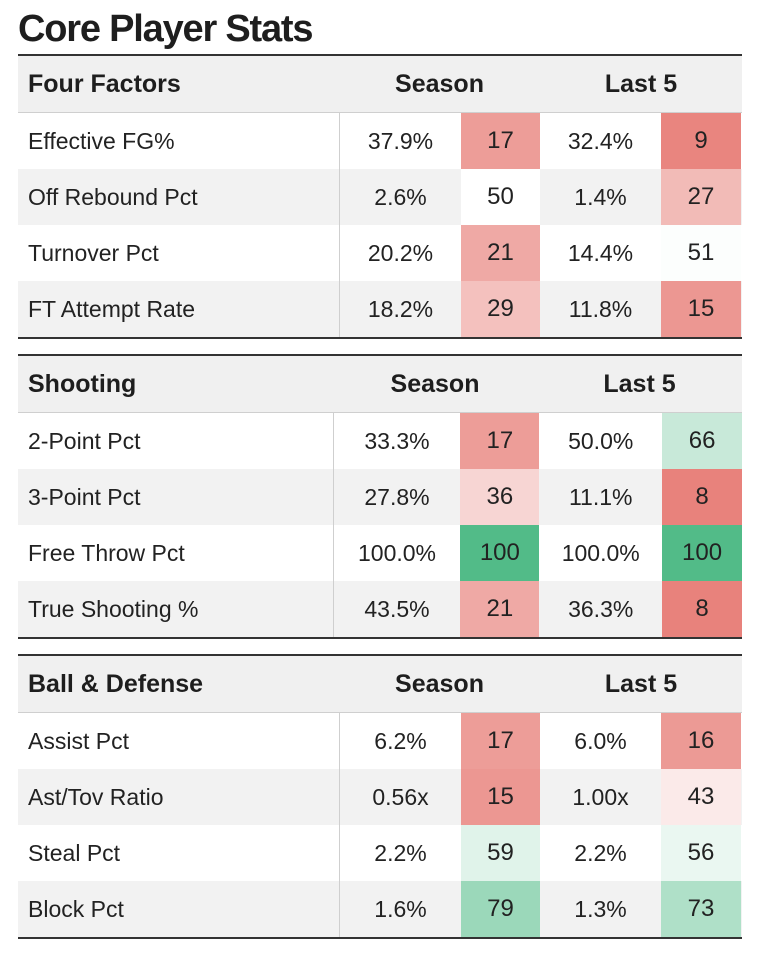  I want to click on table-header: Ball & Defense Season Last 5, so click(380, 684).